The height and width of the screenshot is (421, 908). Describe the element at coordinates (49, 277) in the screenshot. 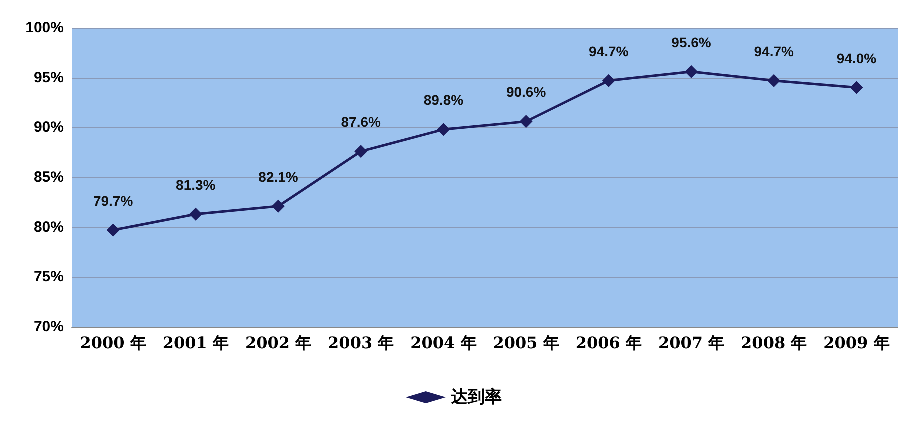

I see `y-tick-label: 75%` at that location.